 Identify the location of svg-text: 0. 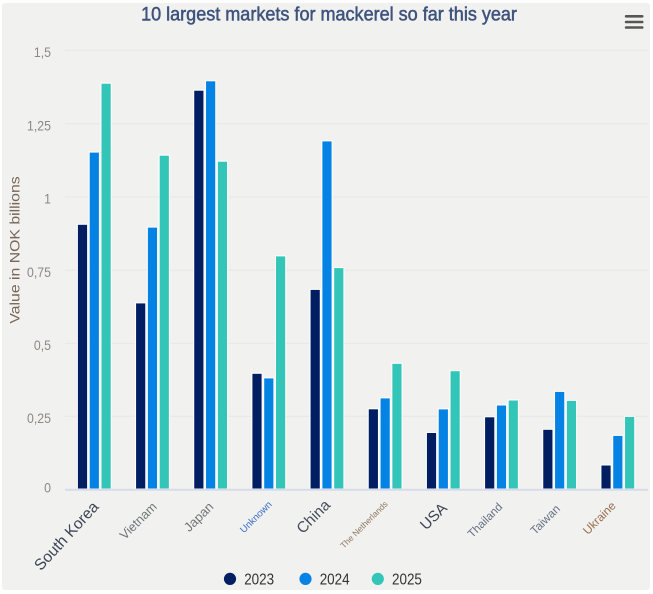
(47, 488).